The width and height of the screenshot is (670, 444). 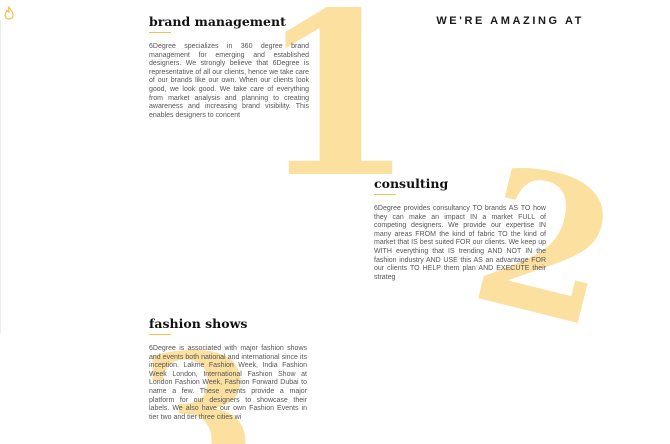 What do you see at coordinates (336, 114) in the screenshot?
I see `numeral-one: 1` at bounding box center [336, 114].